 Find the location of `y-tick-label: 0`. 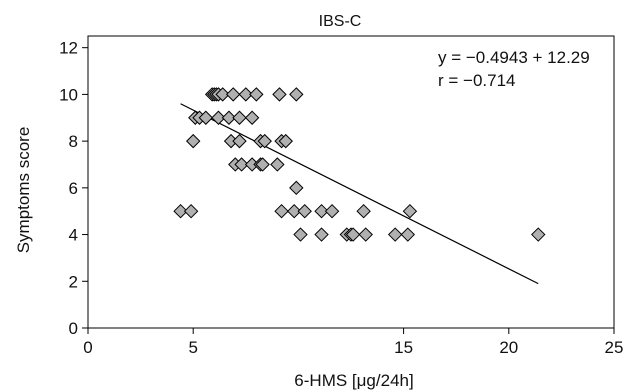

y-tick-label: 0 is located at coordinates (73, 328).